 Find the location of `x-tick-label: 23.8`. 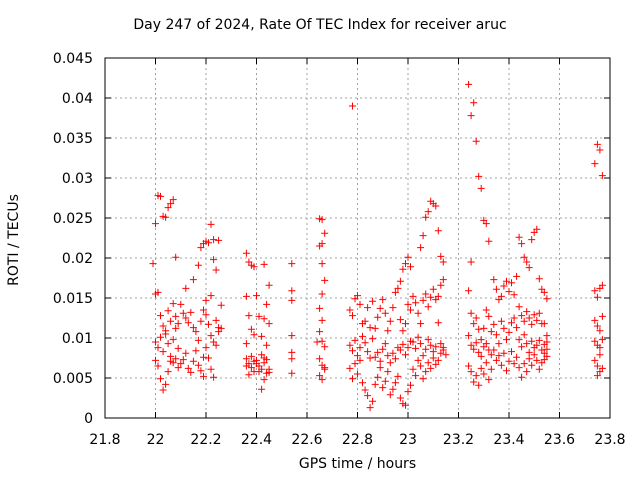

x-tick-label: 23.8 is located at coordinates (609, 440).